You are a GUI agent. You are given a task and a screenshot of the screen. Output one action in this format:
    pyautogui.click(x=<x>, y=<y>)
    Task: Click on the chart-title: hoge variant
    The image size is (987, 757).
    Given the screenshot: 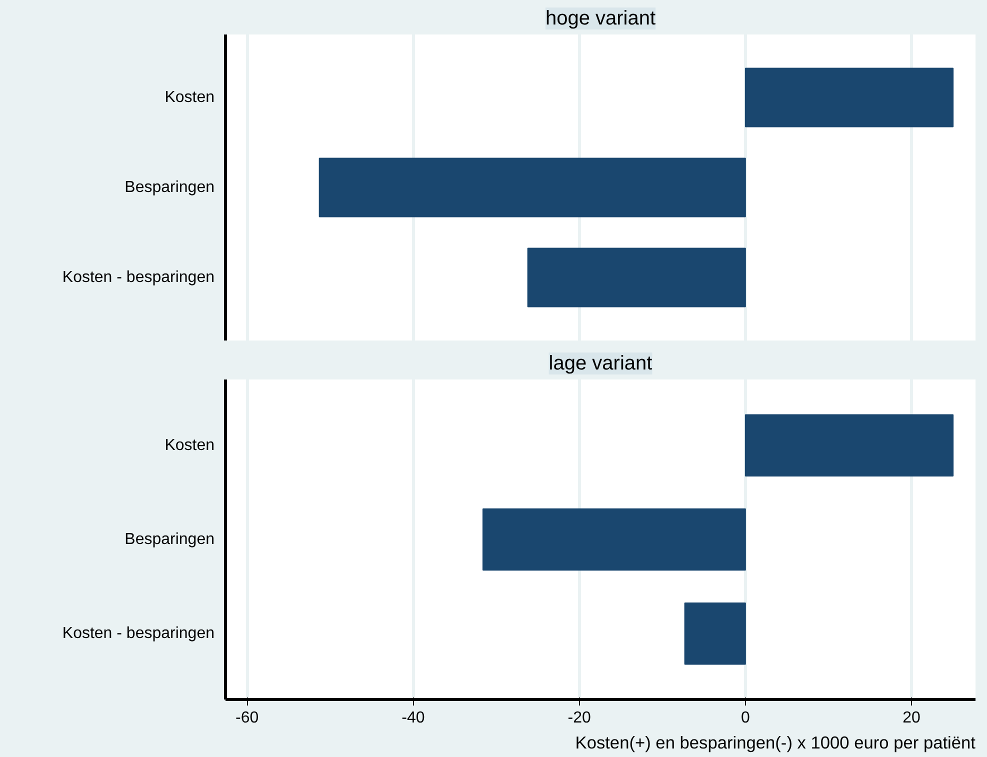 What is the action you would take?
    pyautogui.click(x=600, y=19)
    